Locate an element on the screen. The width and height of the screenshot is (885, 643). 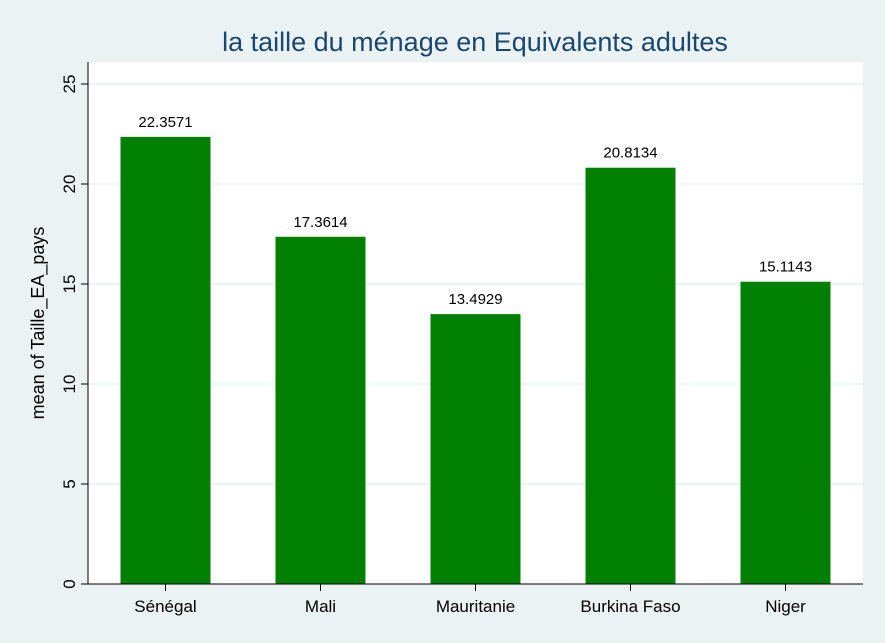
x-tick-label: Niger is located at coordinates (785, 606).